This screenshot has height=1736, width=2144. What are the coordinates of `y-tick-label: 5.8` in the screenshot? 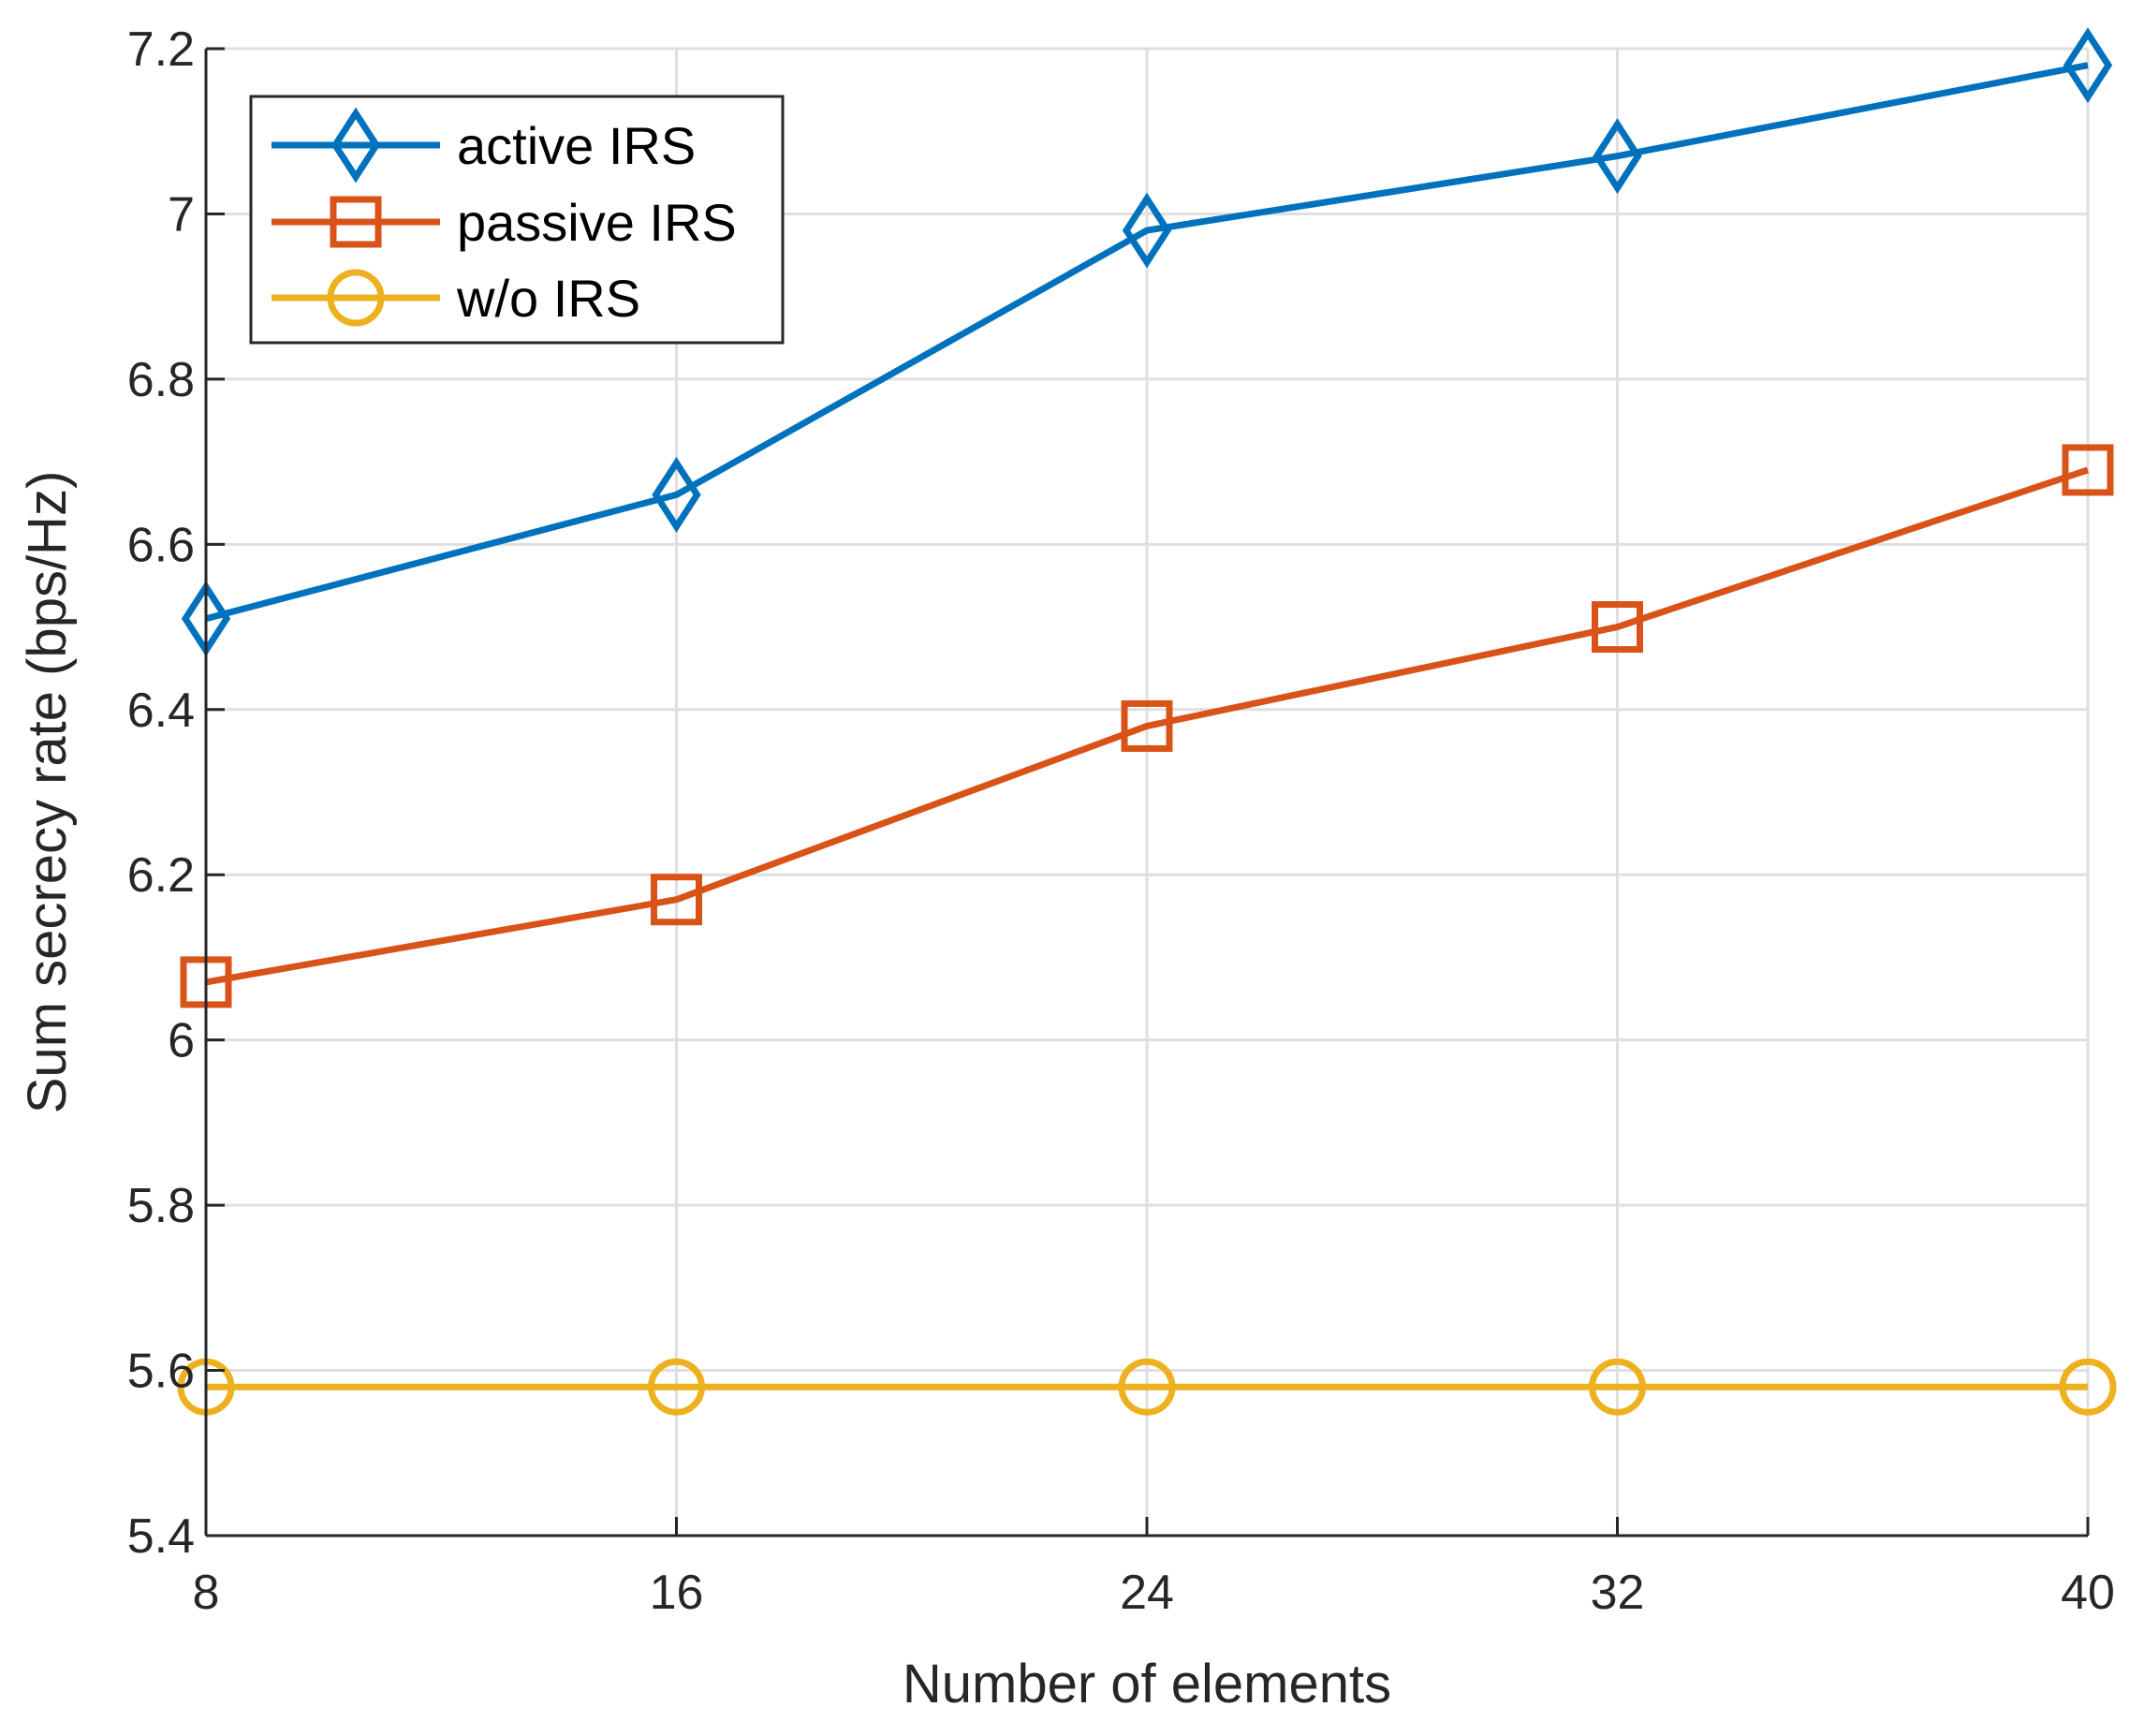 It's located at (161, 1206).